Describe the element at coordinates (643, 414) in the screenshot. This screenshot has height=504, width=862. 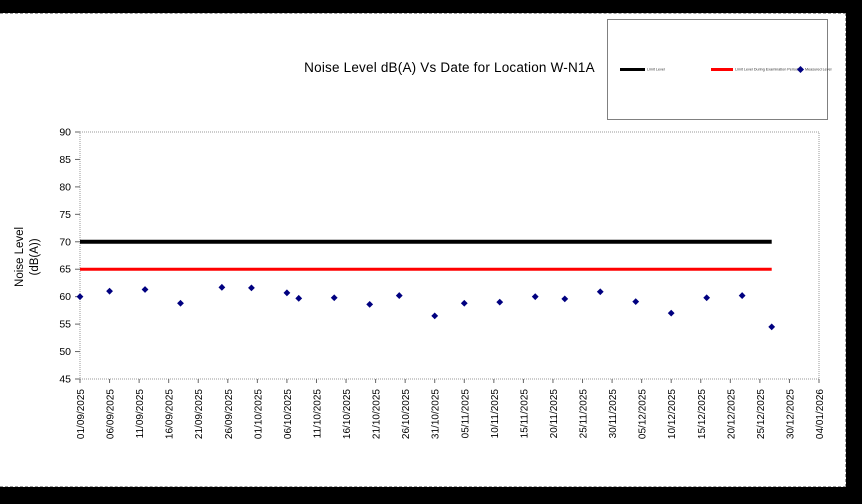
I see `x-tick-label: 05/12/2025` at that location.